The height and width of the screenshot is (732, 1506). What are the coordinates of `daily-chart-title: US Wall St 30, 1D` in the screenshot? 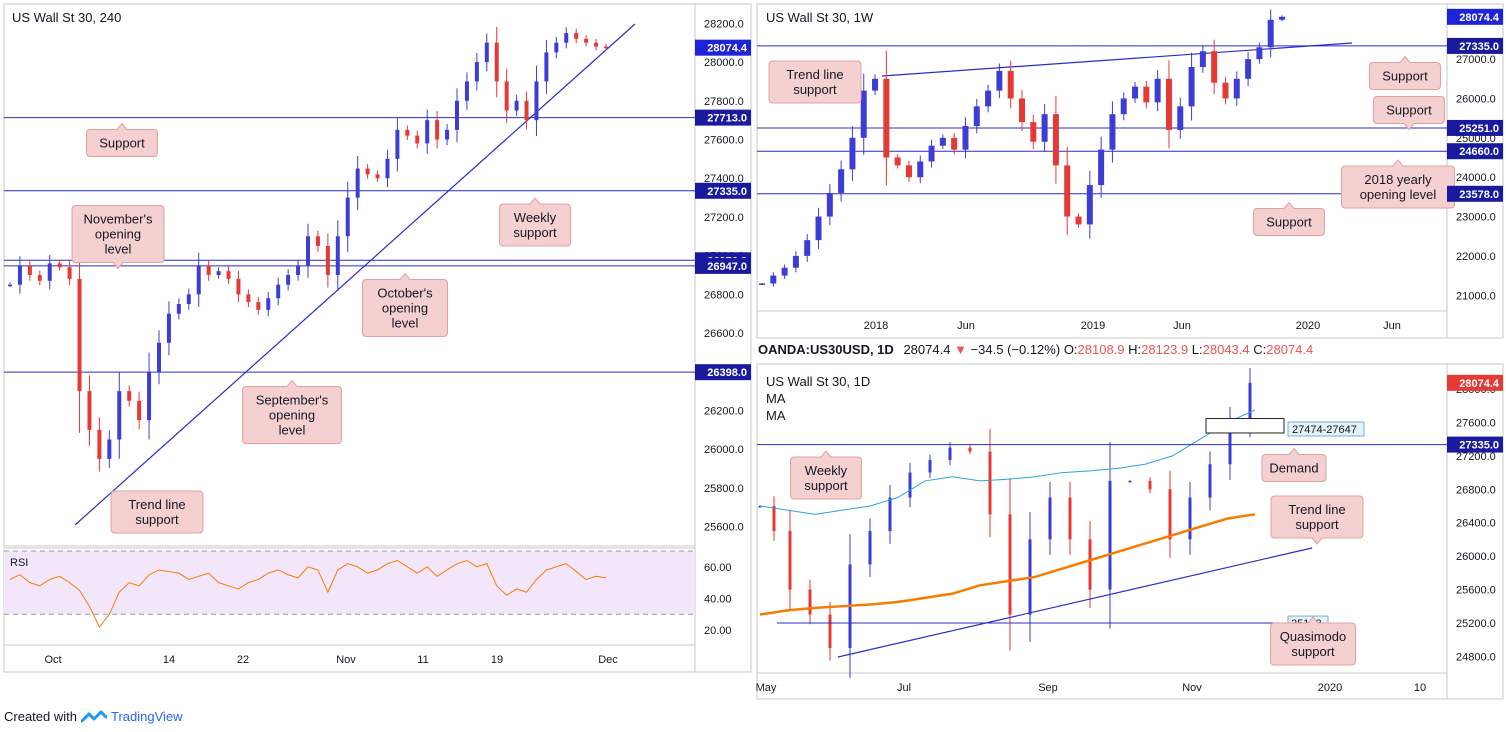 It's located at (818, 381).